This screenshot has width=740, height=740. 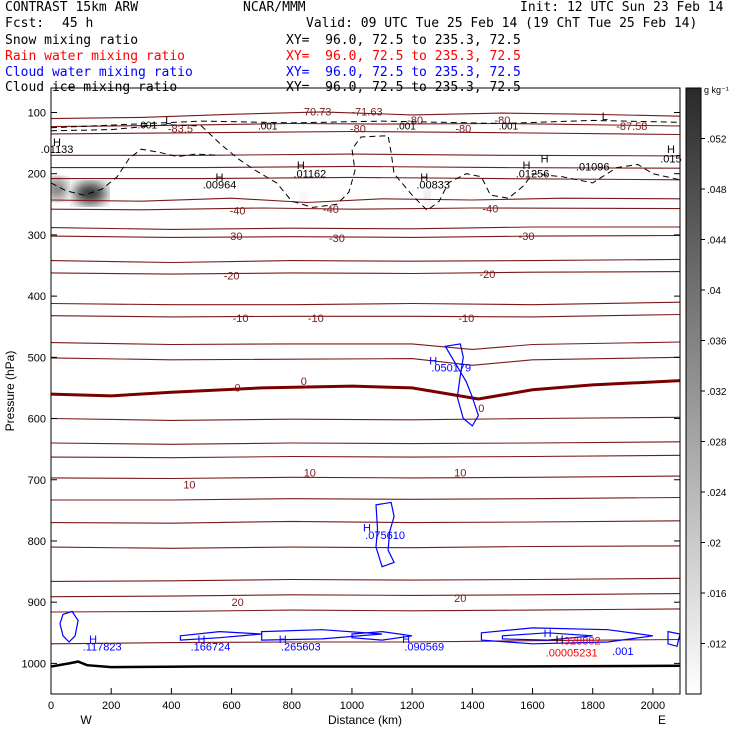 What do you see at coordinates (717, 342) in the screenshot?
I see `colorbar-tick-label-4: .036` at bounding box center [717, 342].